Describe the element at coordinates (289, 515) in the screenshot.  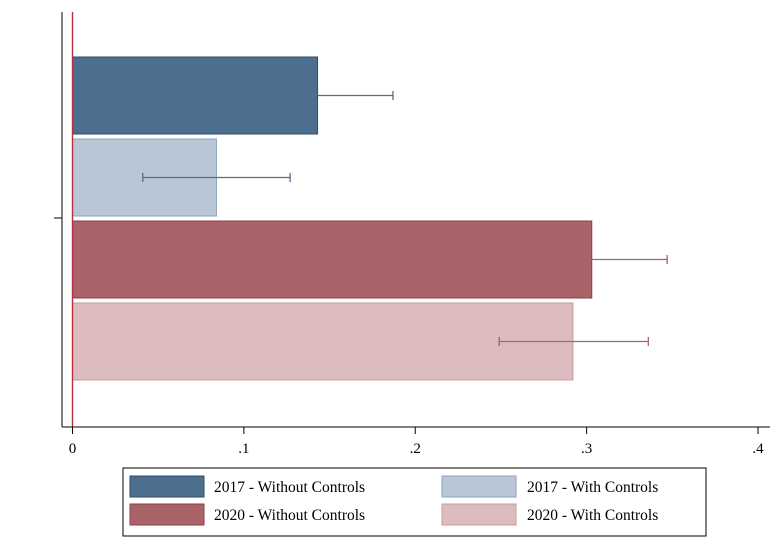
I see `legend-label-3: 2020 - Without Controls` at that location.